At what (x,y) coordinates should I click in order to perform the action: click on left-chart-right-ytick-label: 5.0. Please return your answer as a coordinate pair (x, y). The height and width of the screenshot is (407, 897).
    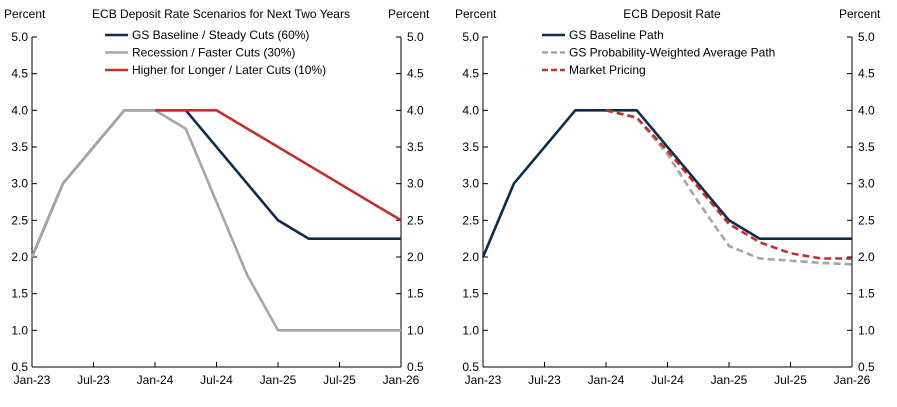
    Looking at the image, I should click on (415, 37).